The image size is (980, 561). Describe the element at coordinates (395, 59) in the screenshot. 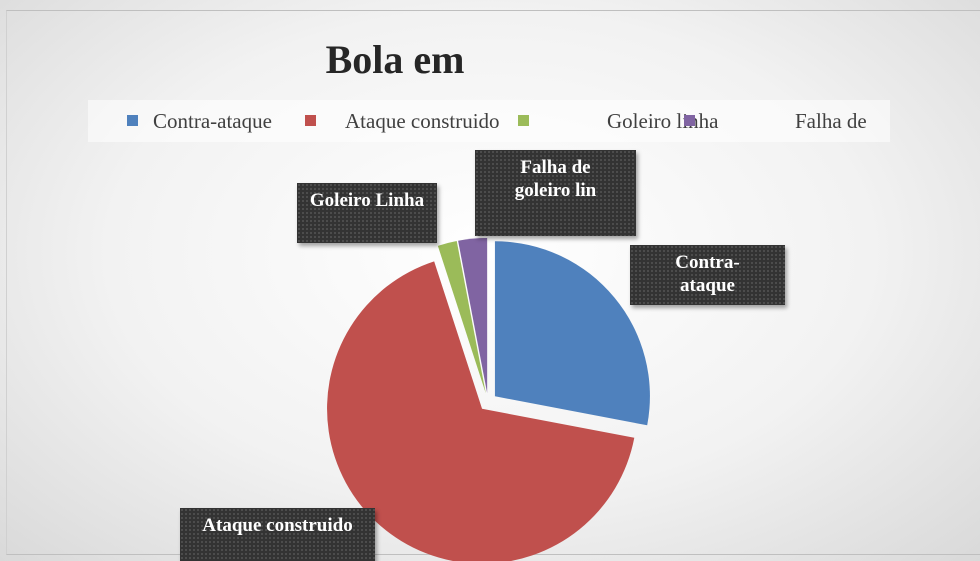

I see `chart-title: Bola em` at that location.